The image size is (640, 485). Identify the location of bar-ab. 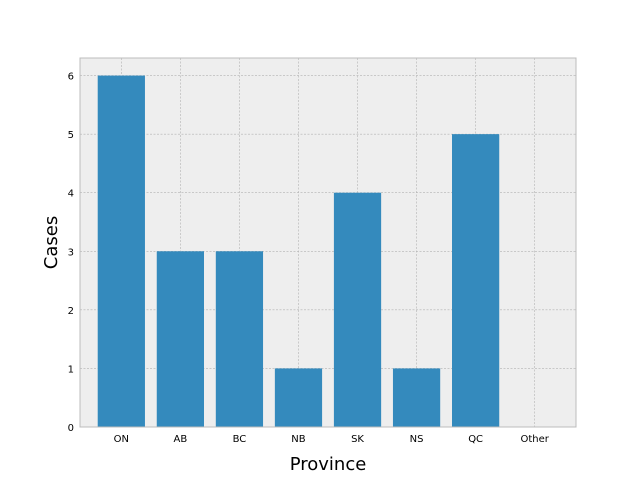
(180, 339).